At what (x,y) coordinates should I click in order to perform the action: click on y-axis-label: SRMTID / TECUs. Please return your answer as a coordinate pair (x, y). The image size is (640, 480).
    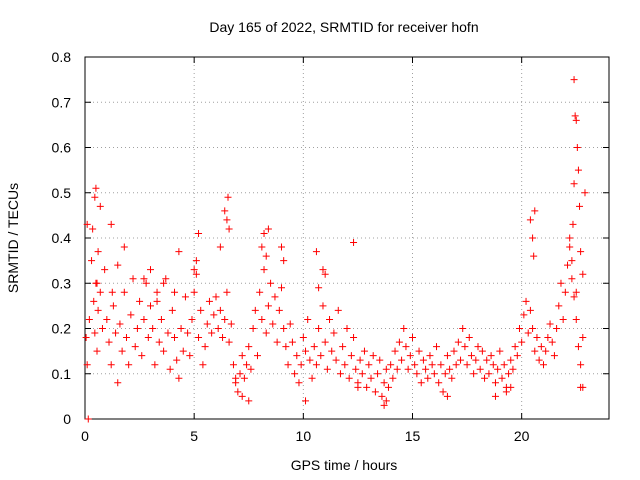
    Looking at the image, I should click on (13, 238).